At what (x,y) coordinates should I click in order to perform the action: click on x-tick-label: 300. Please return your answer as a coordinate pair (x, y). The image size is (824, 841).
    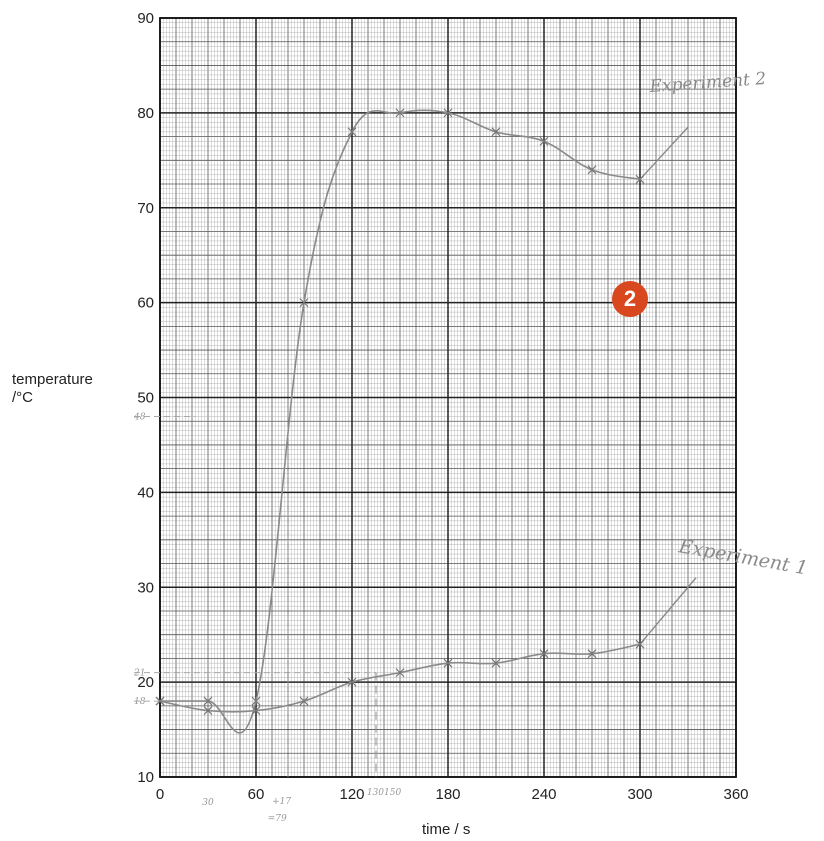
    Looking at the image, I should click on (639, 794).